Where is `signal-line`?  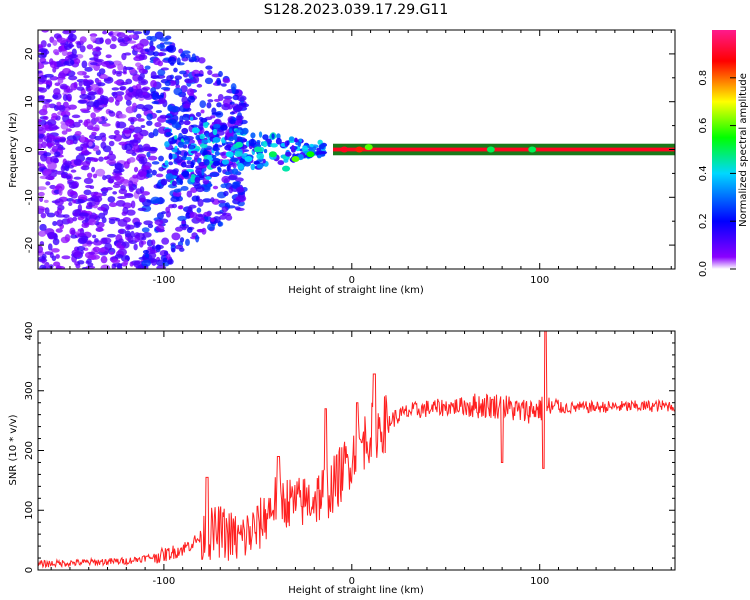 signal-line is located at coordinates (504, 149).